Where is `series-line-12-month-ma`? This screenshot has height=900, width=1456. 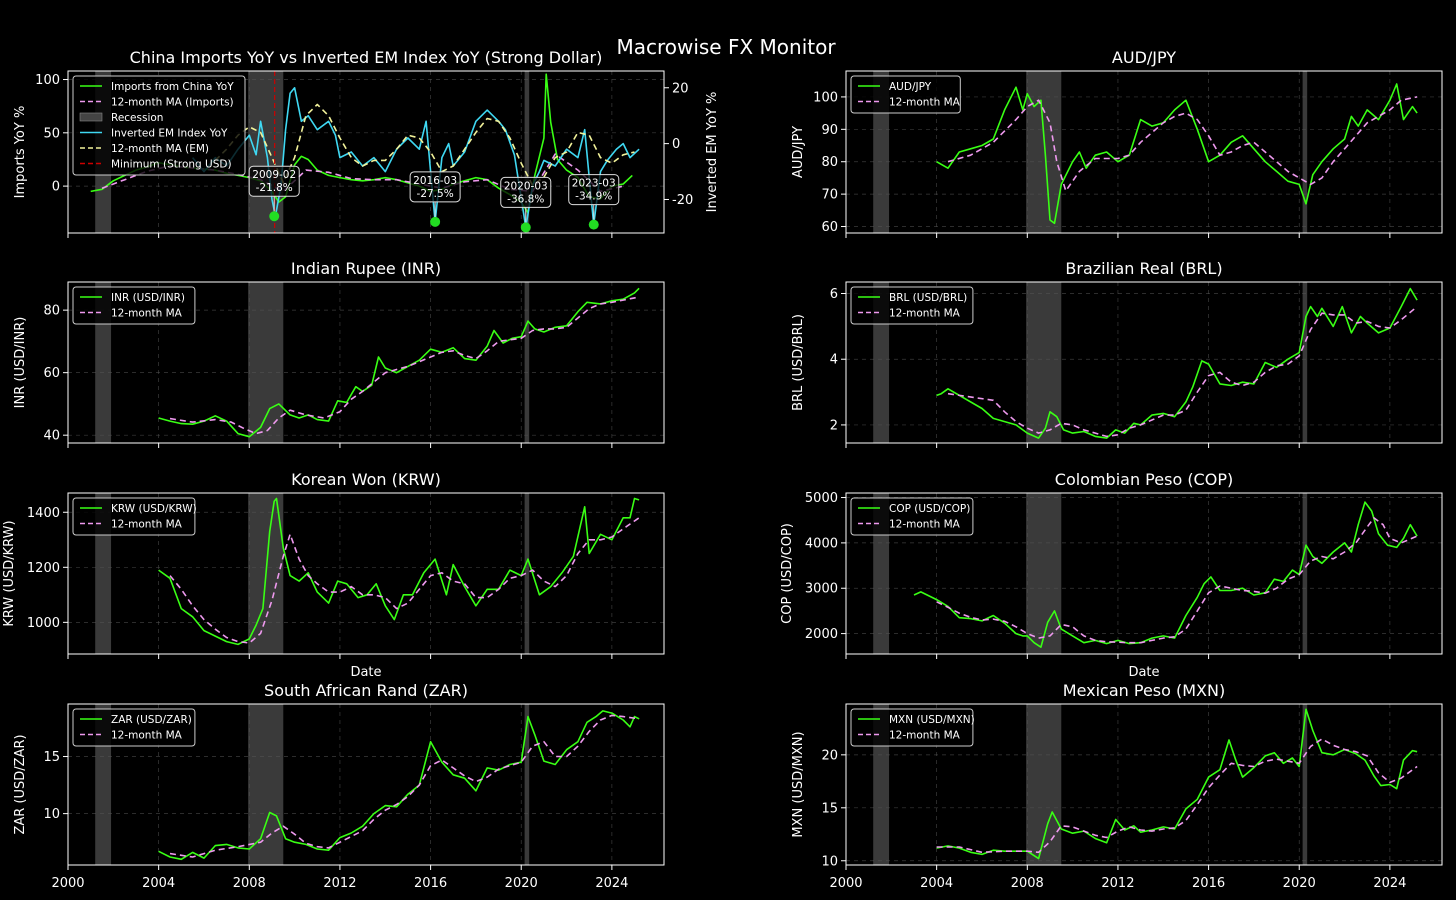
series-line-12-month-ma is located at coordinates (1182, 371).